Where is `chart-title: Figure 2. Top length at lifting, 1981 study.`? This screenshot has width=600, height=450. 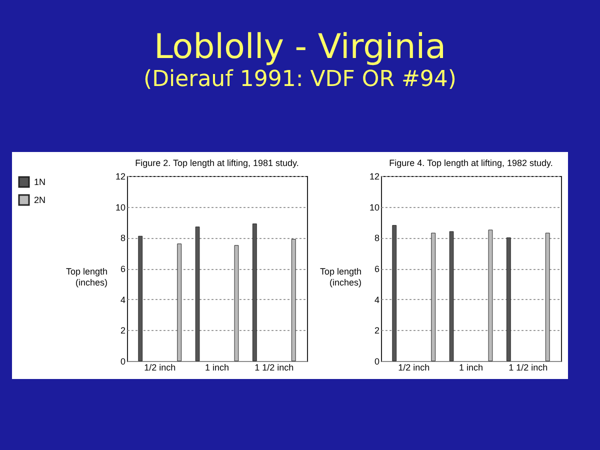
chart-title: Figure 2. Top length at lifting, 1981 study. is located at coordinates (217, 163).